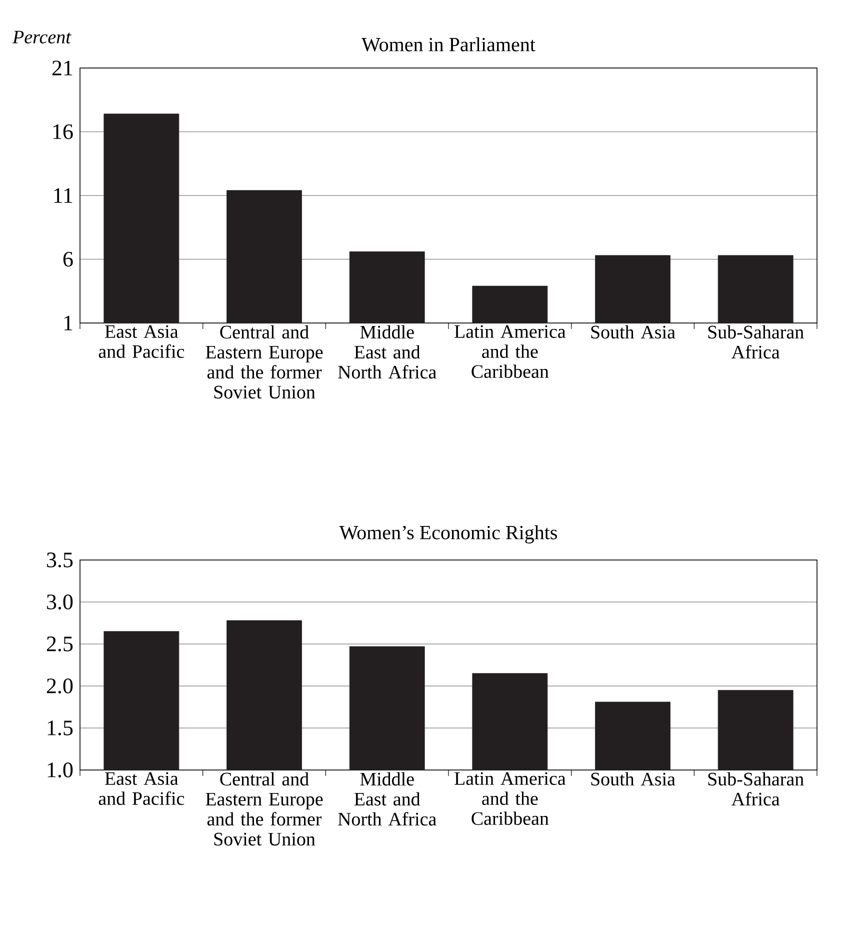  What do you see at coordinates (60, 770) in the screenshot?
I see `y-tick-label: 1.0` at bounding box center [60, 770].